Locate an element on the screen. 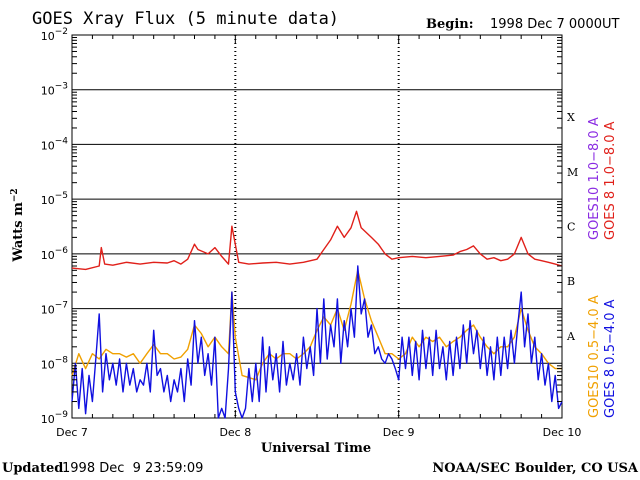 The image size is (640, 480). y-tick-label: 10⁻⁷ is located at coordinates (54, 309).